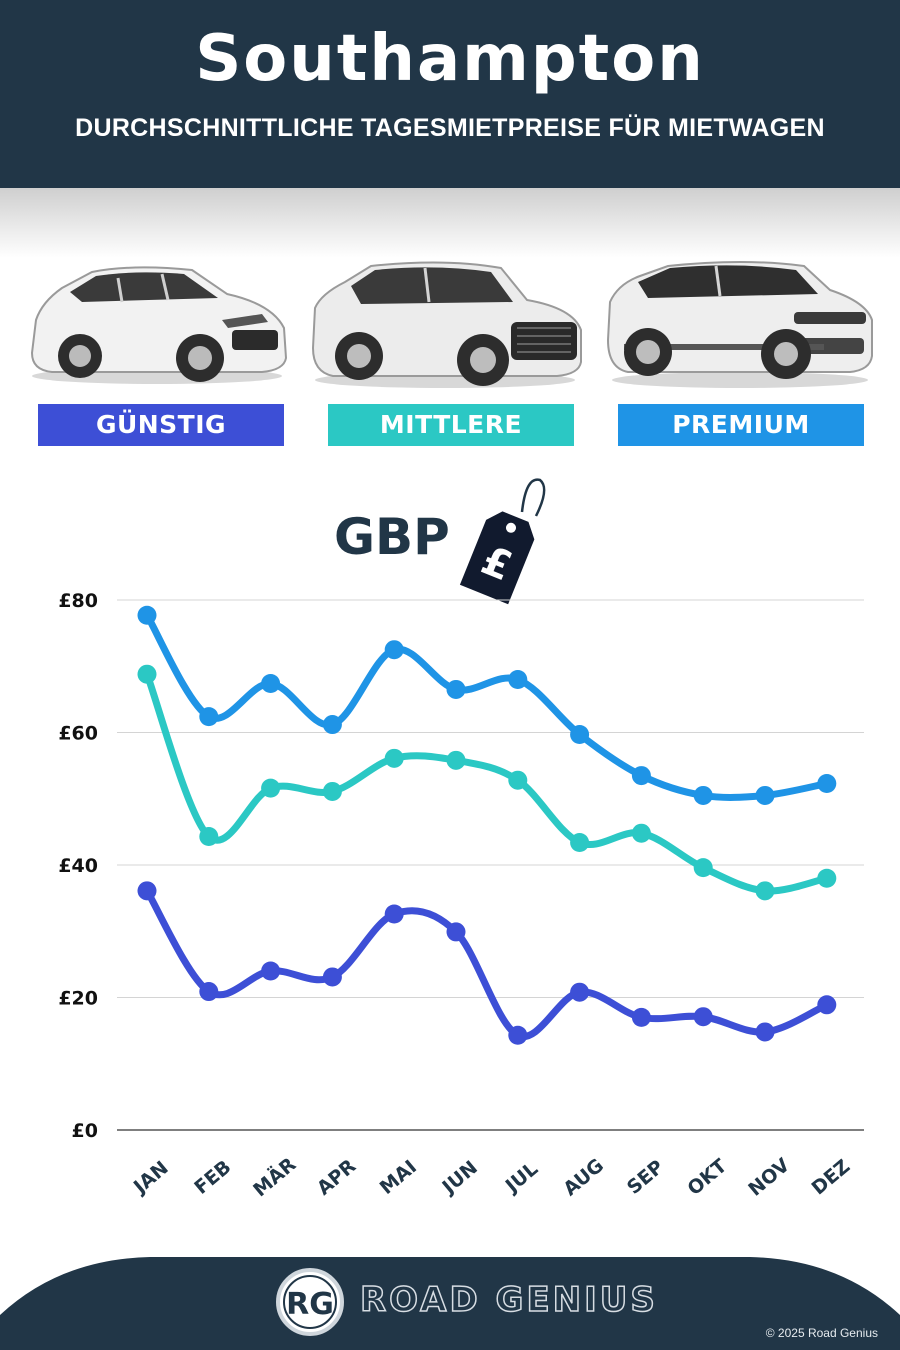  Describe the element at coordinates (741, 425) in the screenshot. I see `category-badge-premium: PREMIUM` at that location.